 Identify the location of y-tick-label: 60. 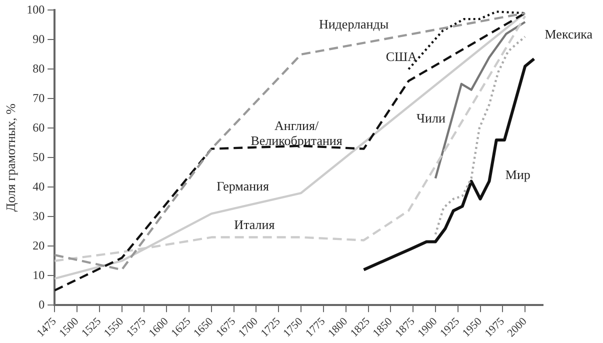
(38, 127).